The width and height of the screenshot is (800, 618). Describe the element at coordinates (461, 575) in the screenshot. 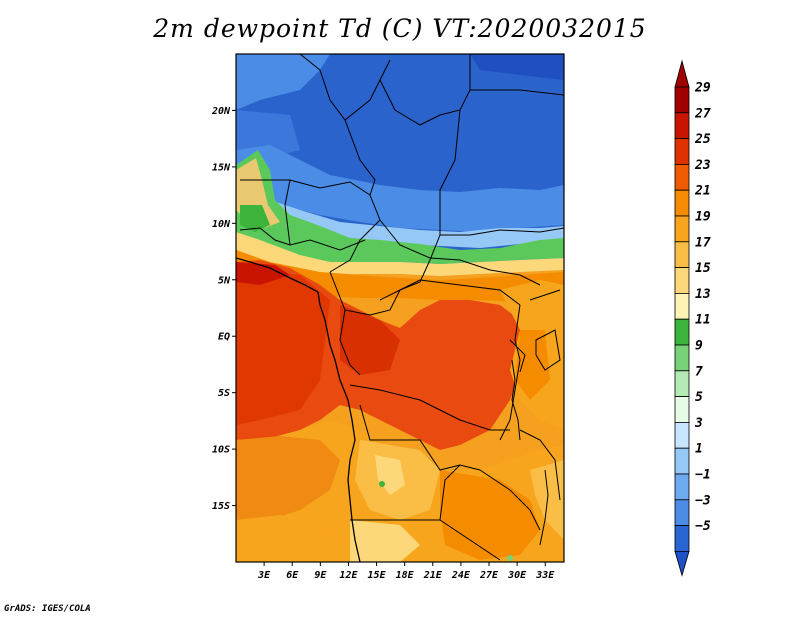

I see `lon-tick-label: 24E` at that location.